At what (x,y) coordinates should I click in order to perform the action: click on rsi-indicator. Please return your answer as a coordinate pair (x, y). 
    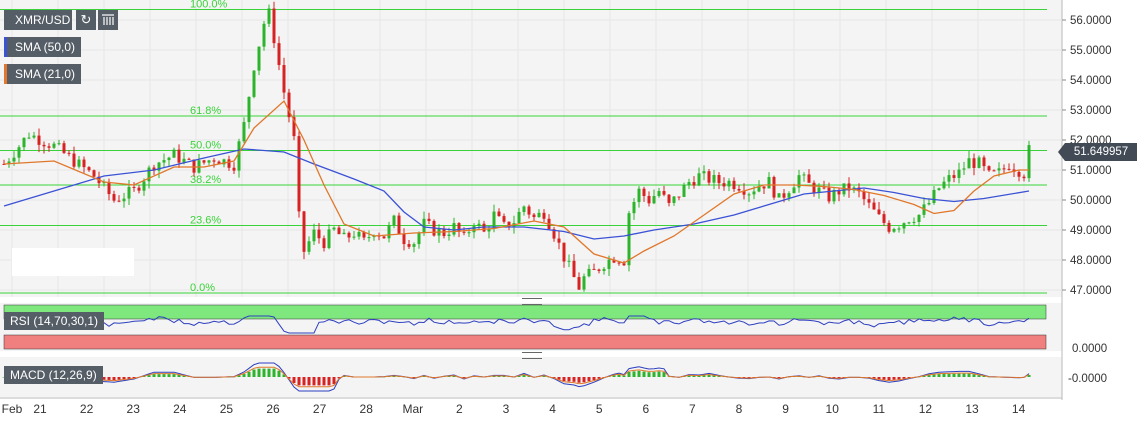
    Looking at the image, I should click on (525, 327).